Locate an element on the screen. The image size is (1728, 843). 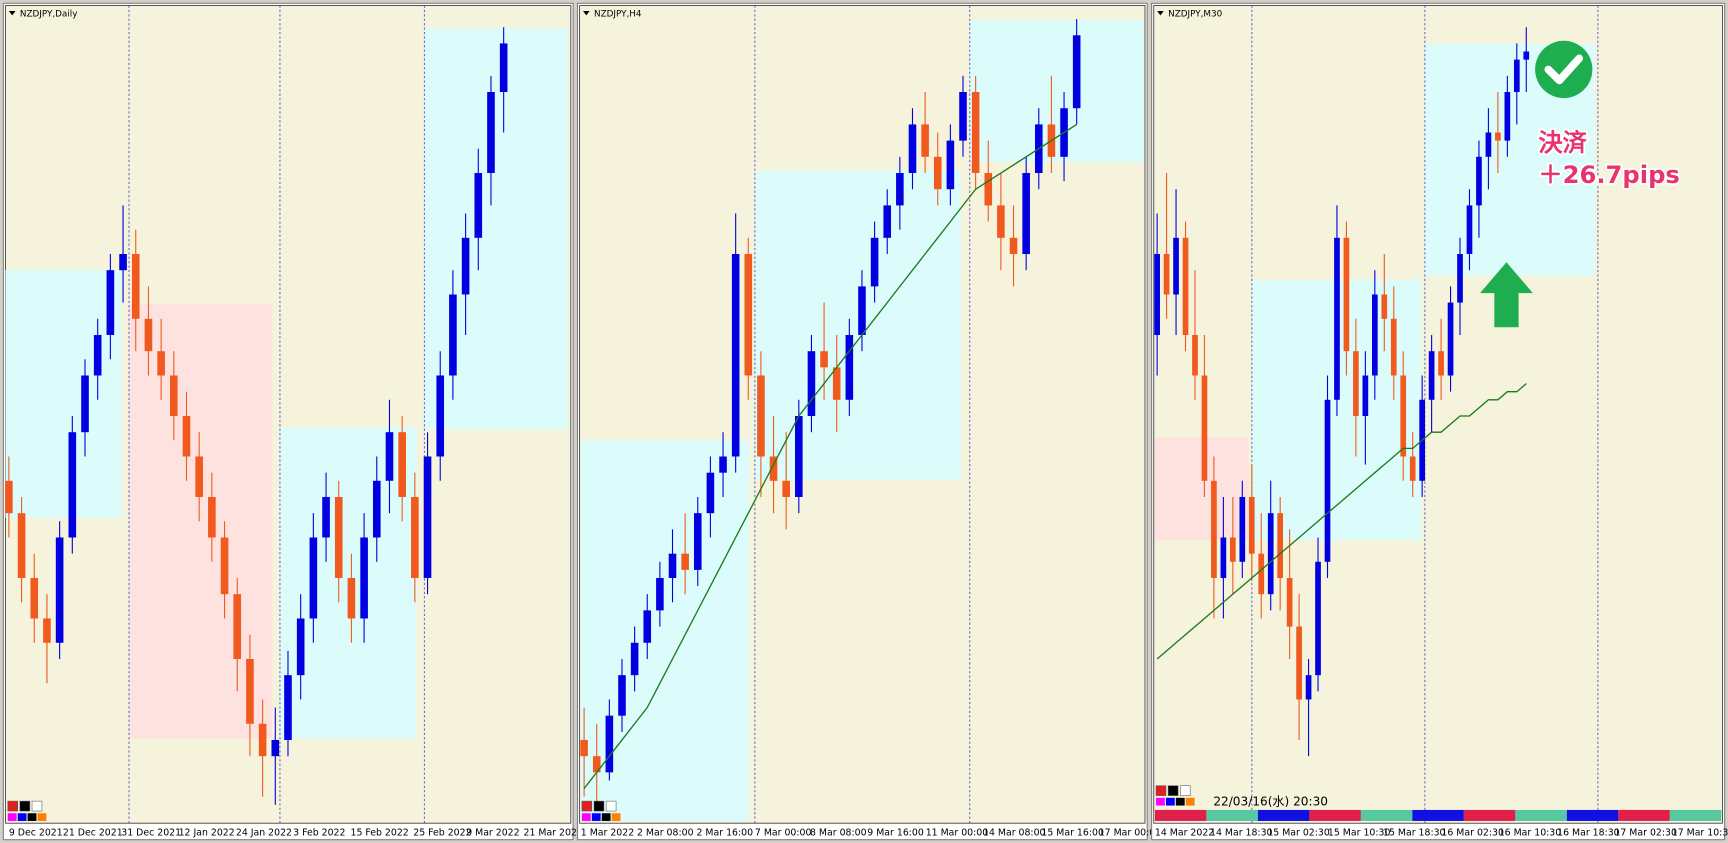
x-tick-label: 14 Mar 08:00 is located at coordinates (1014, 832).